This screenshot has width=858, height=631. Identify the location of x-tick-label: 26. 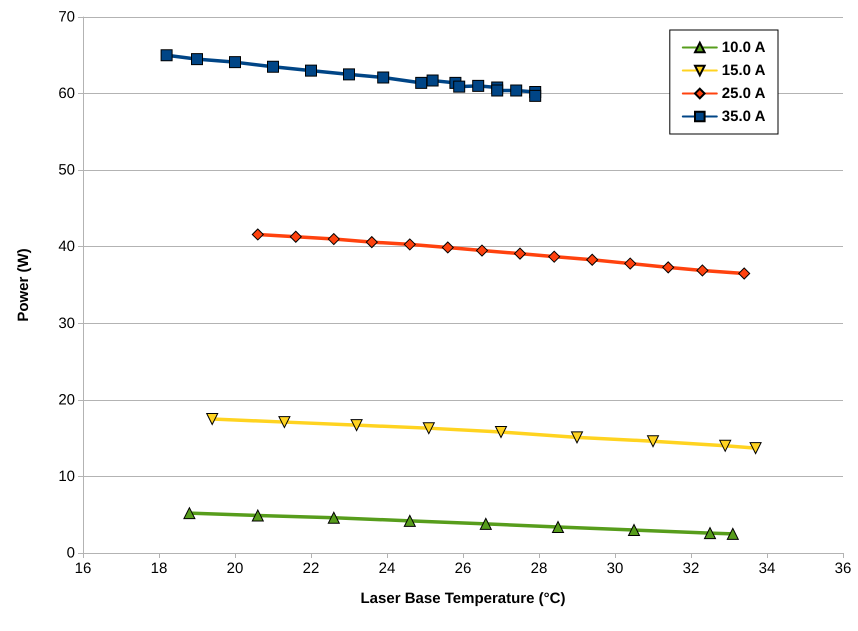
(463, 568).